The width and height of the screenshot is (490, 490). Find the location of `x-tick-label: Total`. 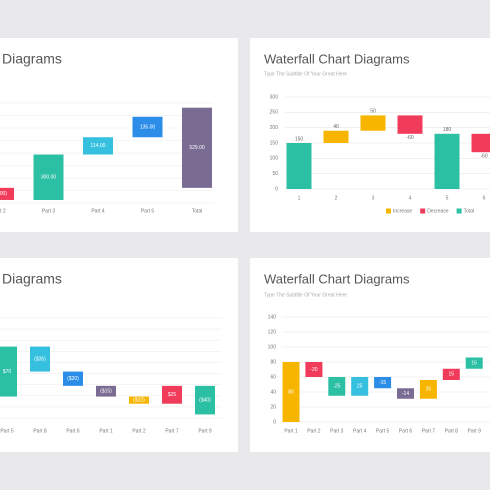

x-tick-label: Total is located at coordinates (197, 211).